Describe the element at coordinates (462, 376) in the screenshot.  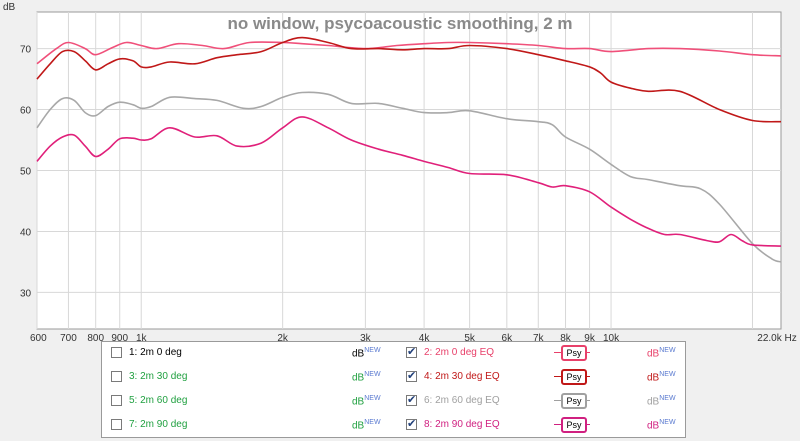
I see `measurement-label: 4: 2m 30 deg EQ` at that location.